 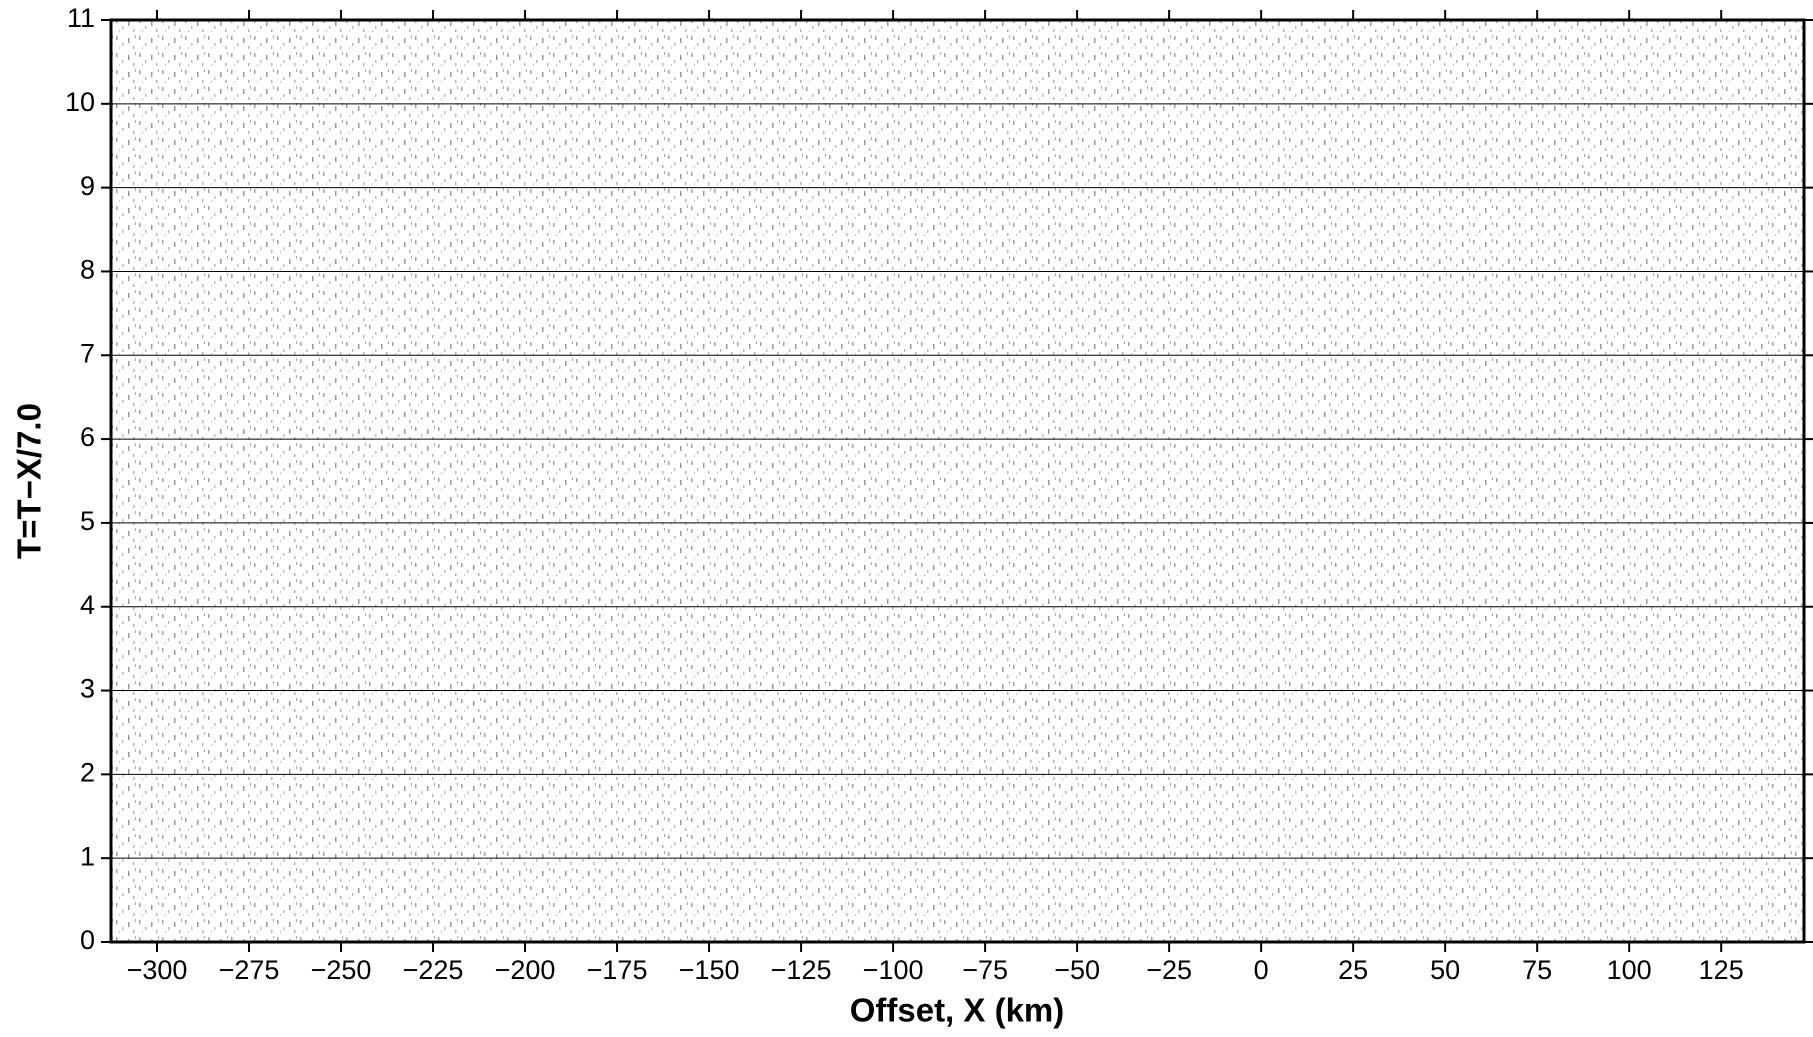 What do you see at coordinates (157, 970) in the screenshot?
I see `x-tick-label: −300` at bounding box center [157, 970].